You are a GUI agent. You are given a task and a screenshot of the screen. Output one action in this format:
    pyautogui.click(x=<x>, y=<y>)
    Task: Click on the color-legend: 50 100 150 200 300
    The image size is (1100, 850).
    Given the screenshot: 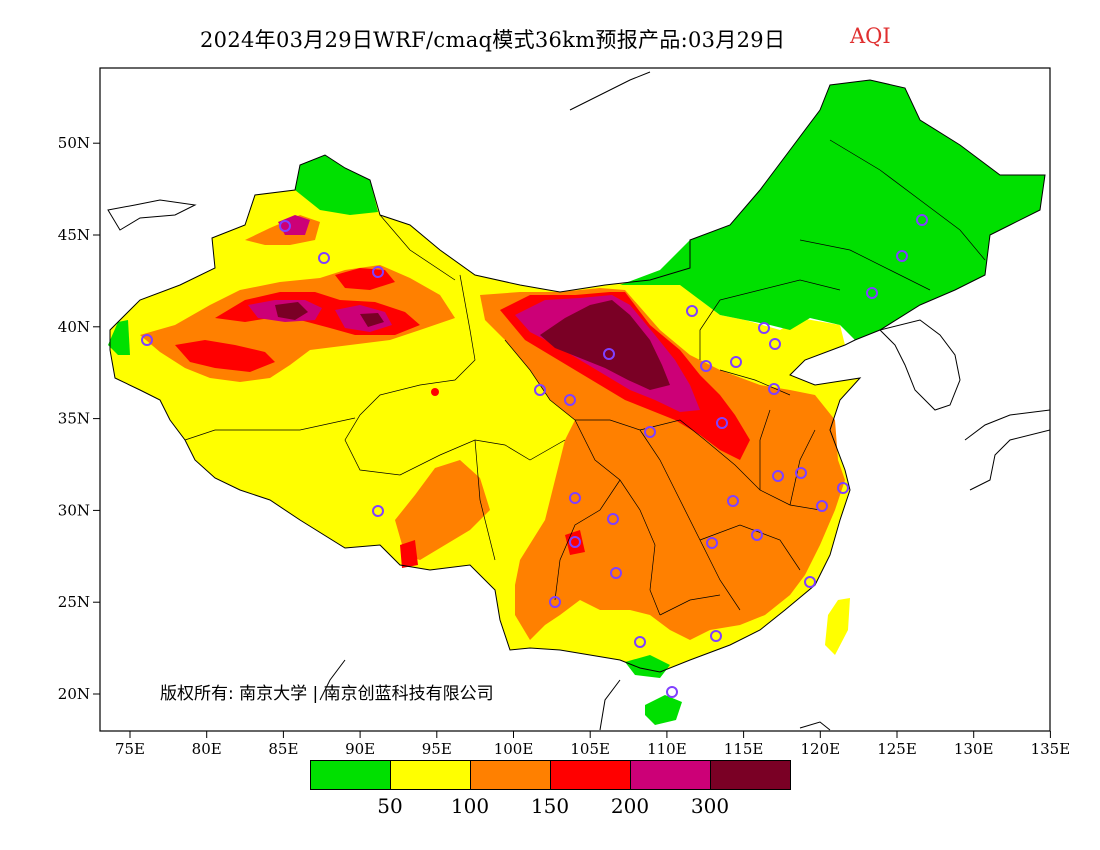 What is the action you would take?
    pyautogui.click(x=551, y=789)
    